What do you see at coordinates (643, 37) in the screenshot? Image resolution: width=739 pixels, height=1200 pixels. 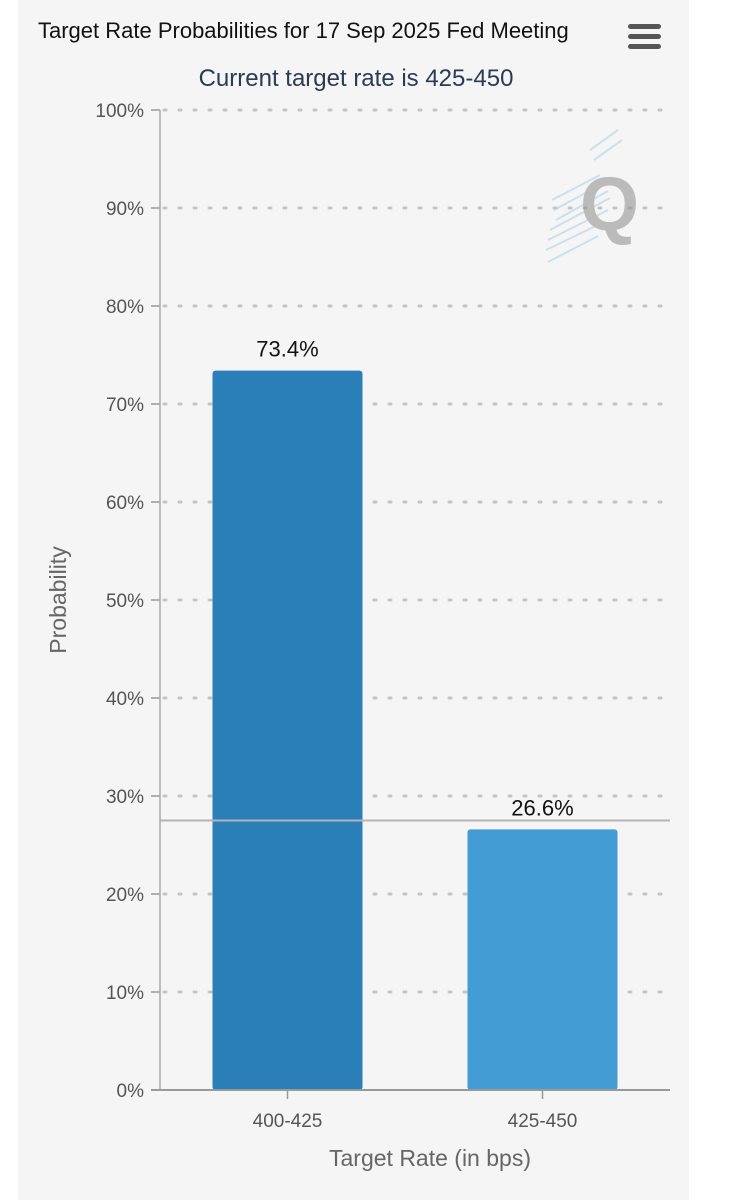 I see `hamburger-menu-icon` at bounding box center [643, 37].